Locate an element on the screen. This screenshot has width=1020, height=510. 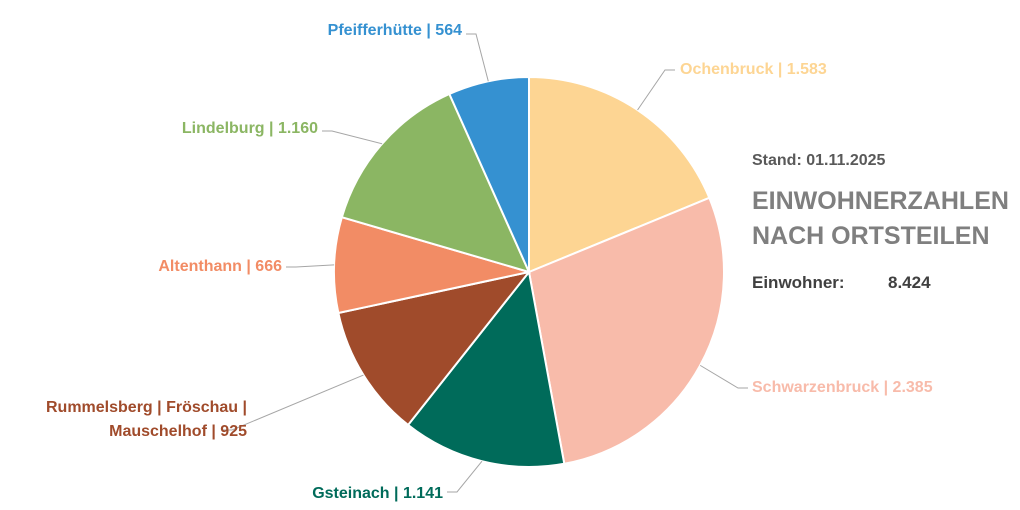
value-label: 564 is located at coordinates (448, 30).